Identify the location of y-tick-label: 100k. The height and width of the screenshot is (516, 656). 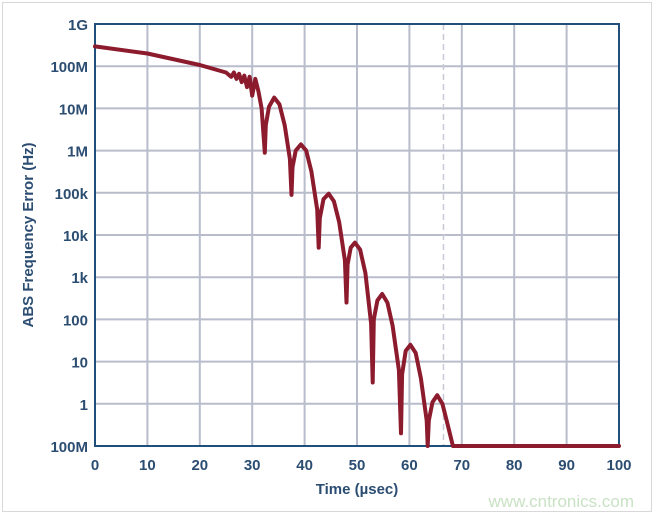
(72, 194).